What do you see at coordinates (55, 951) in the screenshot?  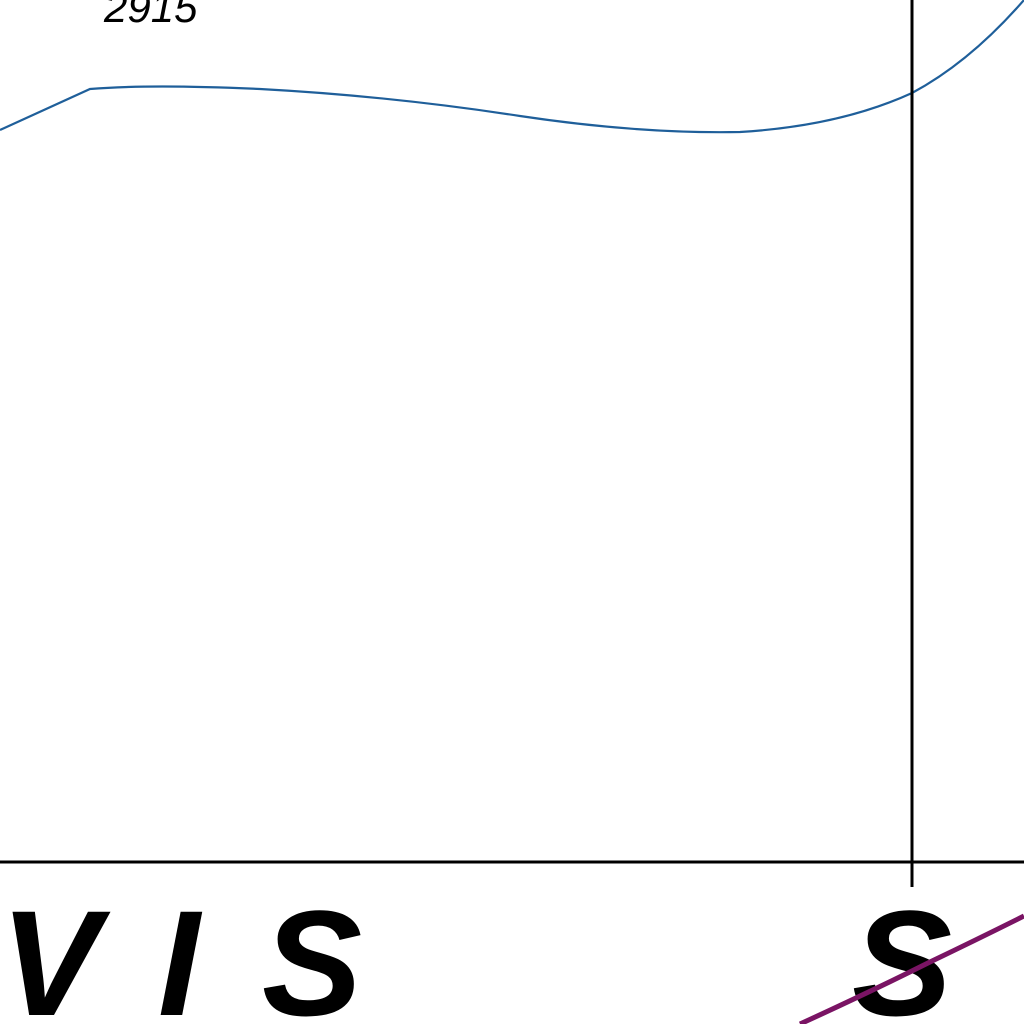 I see `region-label-letter-v: V` at bounding box center [55, 951].